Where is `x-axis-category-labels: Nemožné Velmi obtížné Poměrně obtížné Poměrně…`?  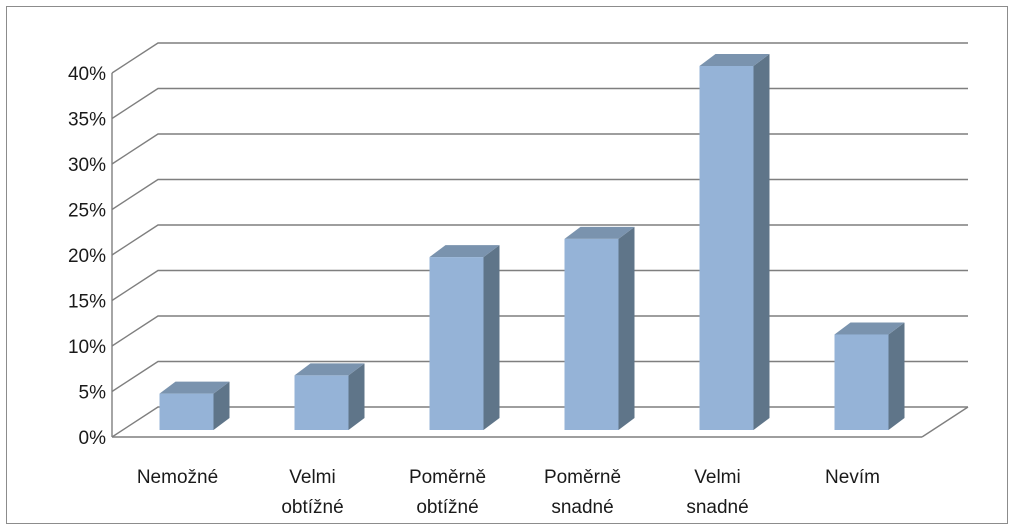 x-axis-category-labels: Nemožné Velmi obtížné Poměrně obtížné Poměrně… is located at coordinates (508, 492).